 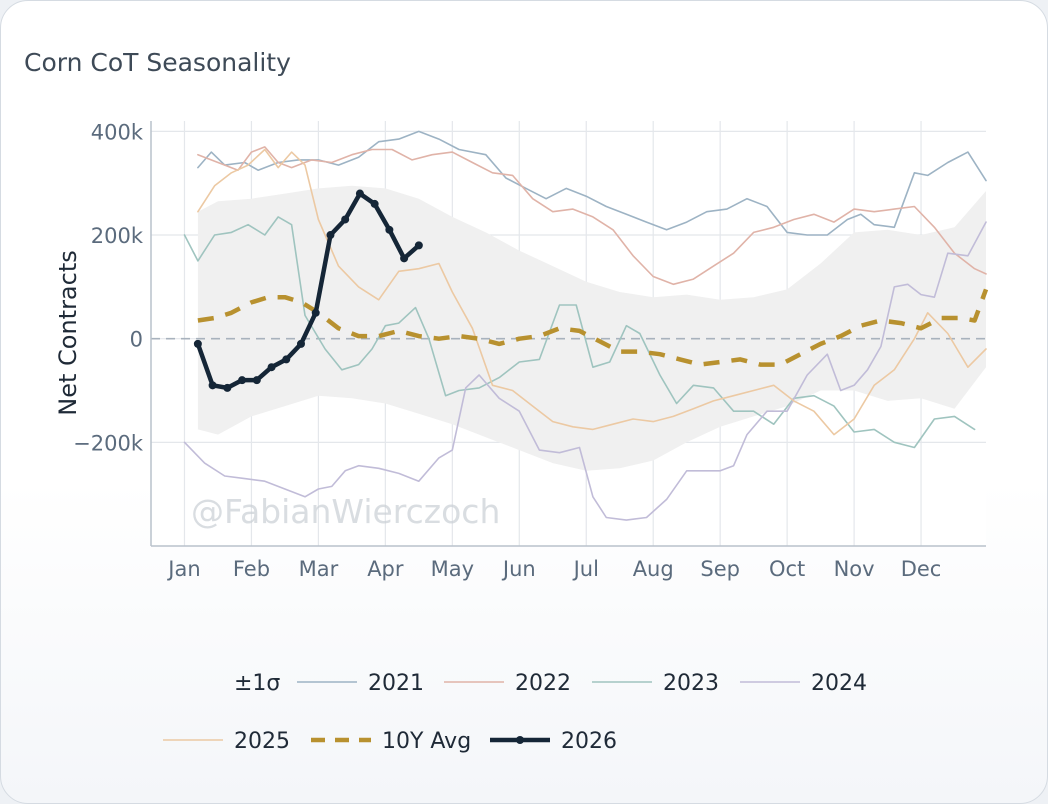 I want to click on legend-label-2022: 2022, so click(x=543, y=683).